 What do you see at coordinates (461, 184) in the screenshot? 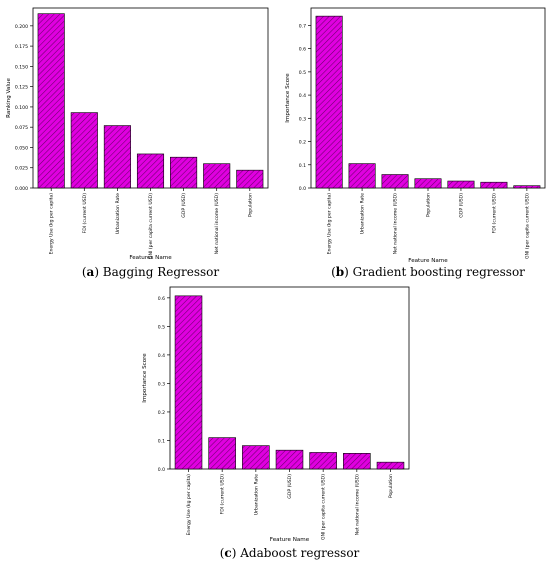
I see `panel-b-bar-gdp-usd` at bounding box center [461, 184].